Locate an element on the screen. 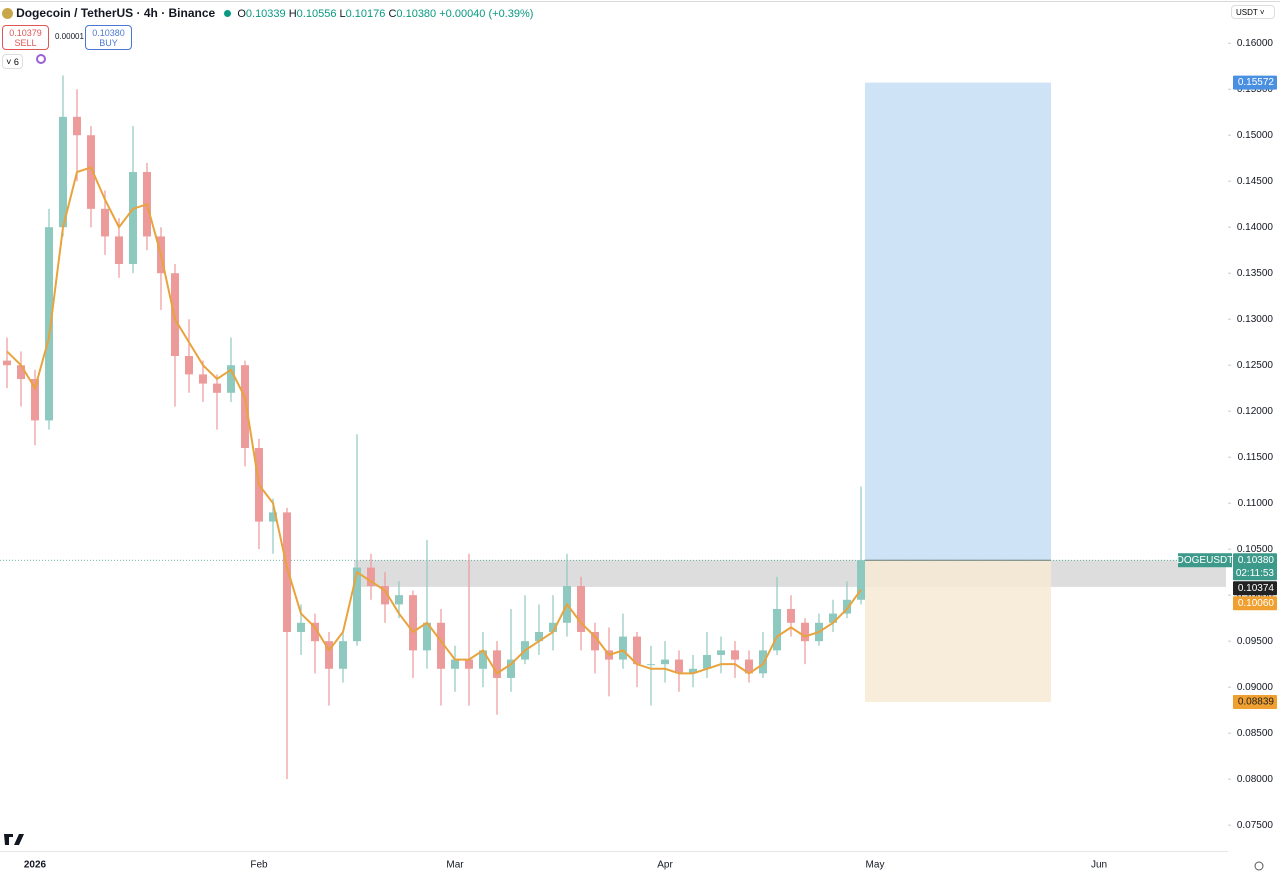 This screenshot has height=879, width=1280. tv-logo is located at coordinates (14, 839).